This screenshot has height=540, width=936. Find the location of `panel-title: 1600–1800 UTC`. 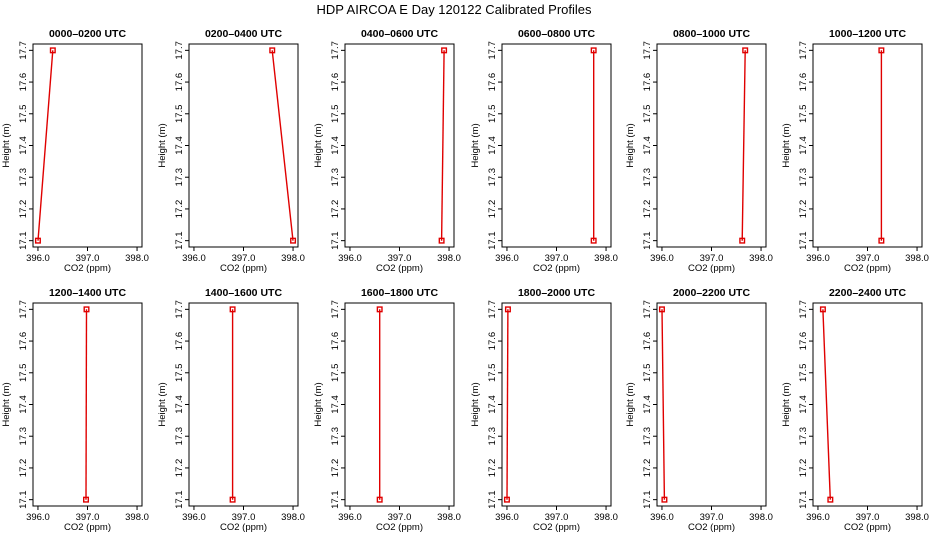

panel-title: 1600–1800 UTC is located at coordinates (399, 293).